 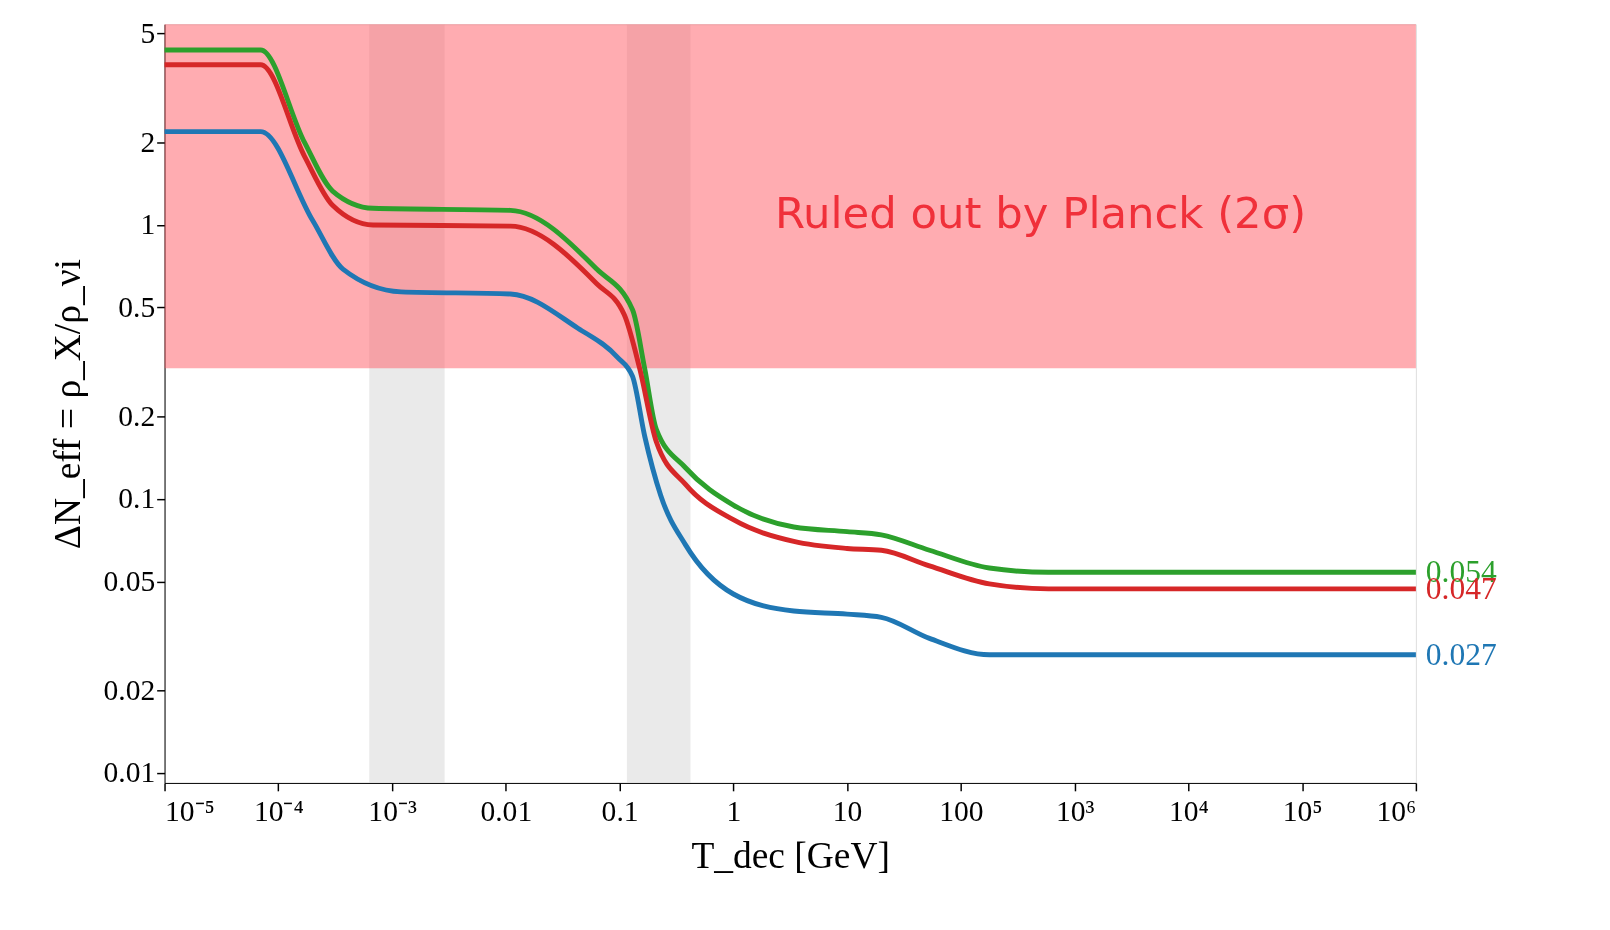 What do you see at coordinates (961, 810) in the screenshot?
I see `x-tick-label: 100` at bounding box center [961, 810].